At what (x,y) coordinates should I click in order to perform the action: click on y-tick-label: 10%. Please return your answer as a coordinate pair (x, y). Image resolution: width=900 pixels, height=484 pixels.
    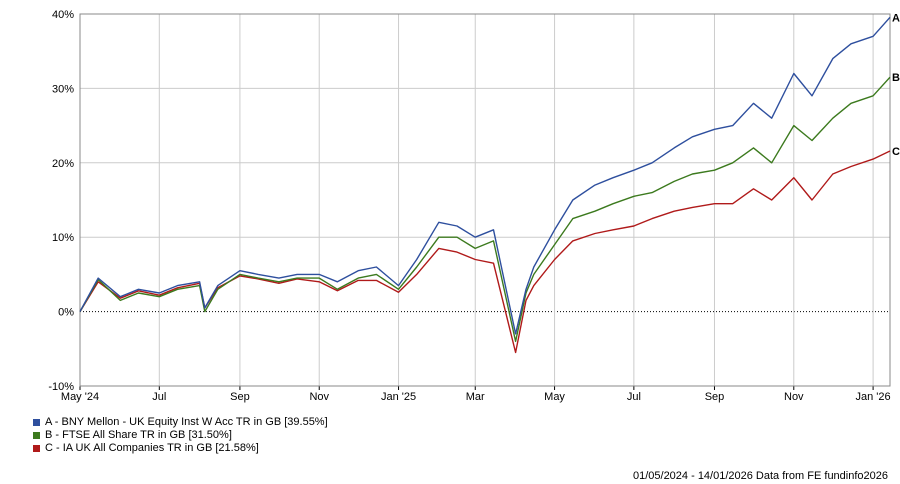
    Looking at the image, I should click on (63, 238).